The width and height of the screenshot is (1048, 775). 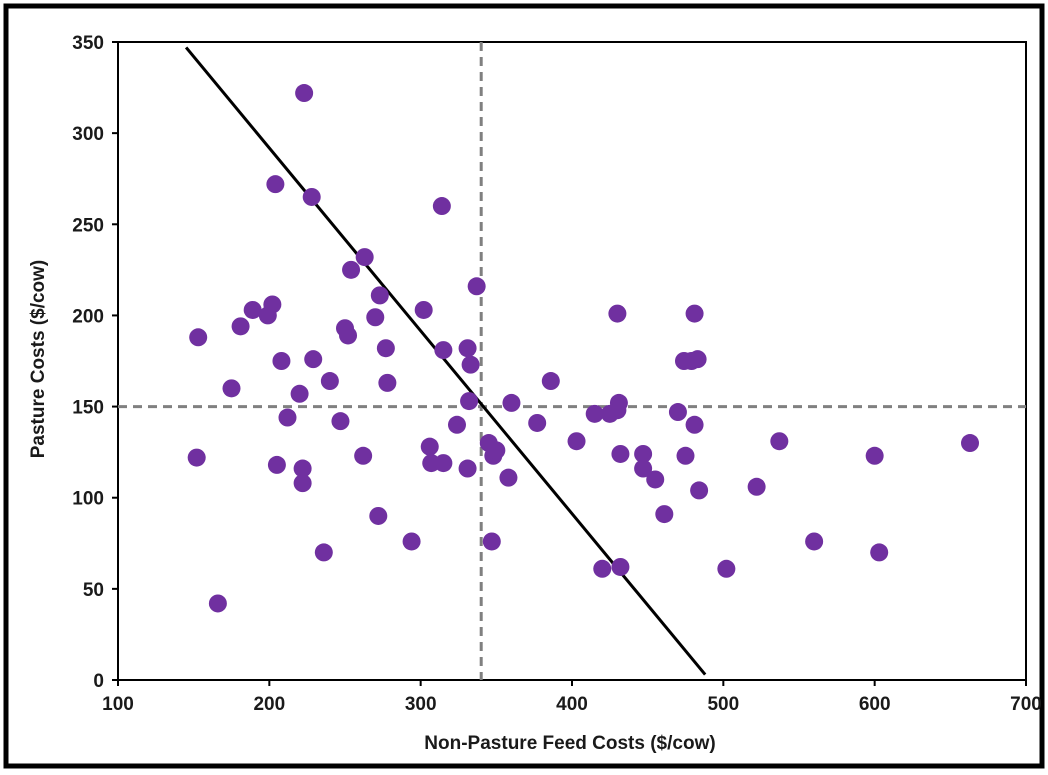 What do you see at coordinates (421, 704) in the screenshot?
I see `x-tick-label: 300` at bounding box center [421, 704].